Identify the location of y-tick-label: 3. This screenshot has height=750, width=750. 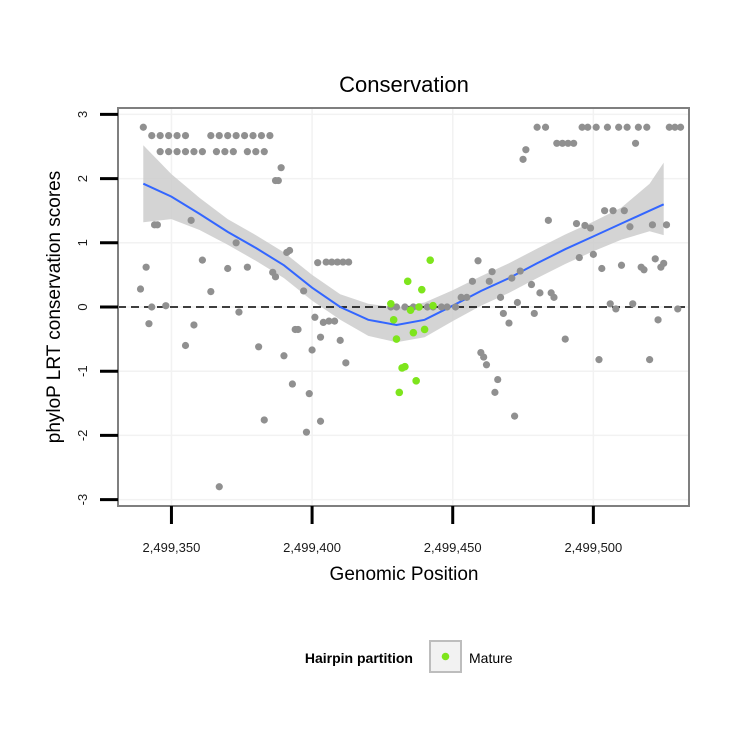
(82, 114).